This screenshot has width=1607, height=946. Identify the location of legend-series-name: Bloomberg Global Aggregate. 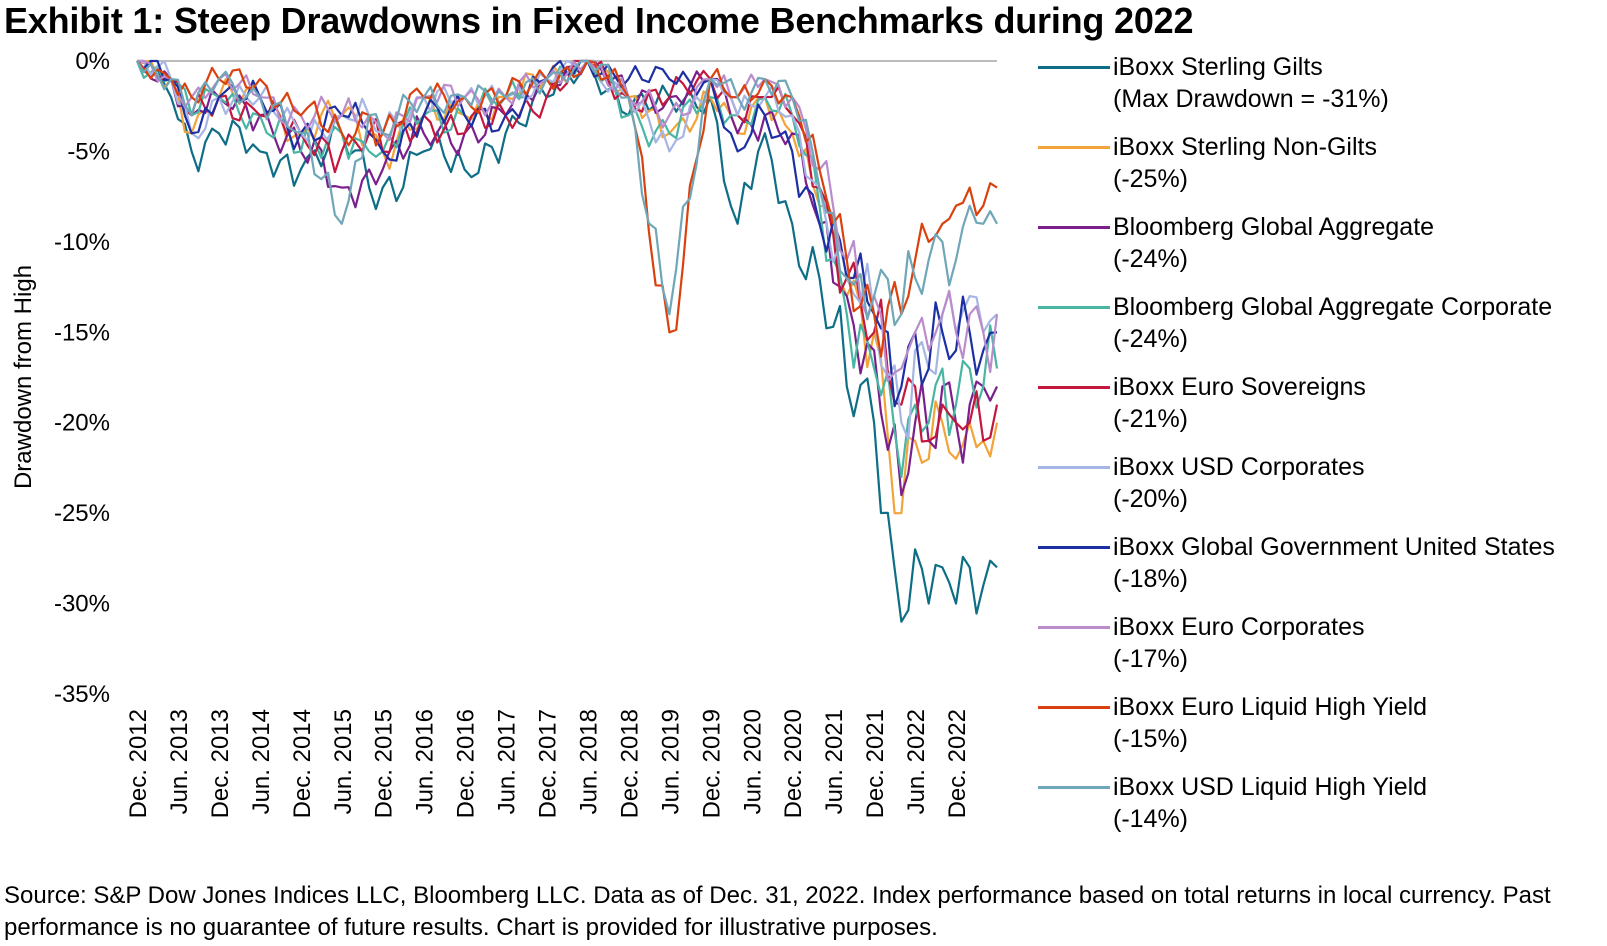
(1274, 227).